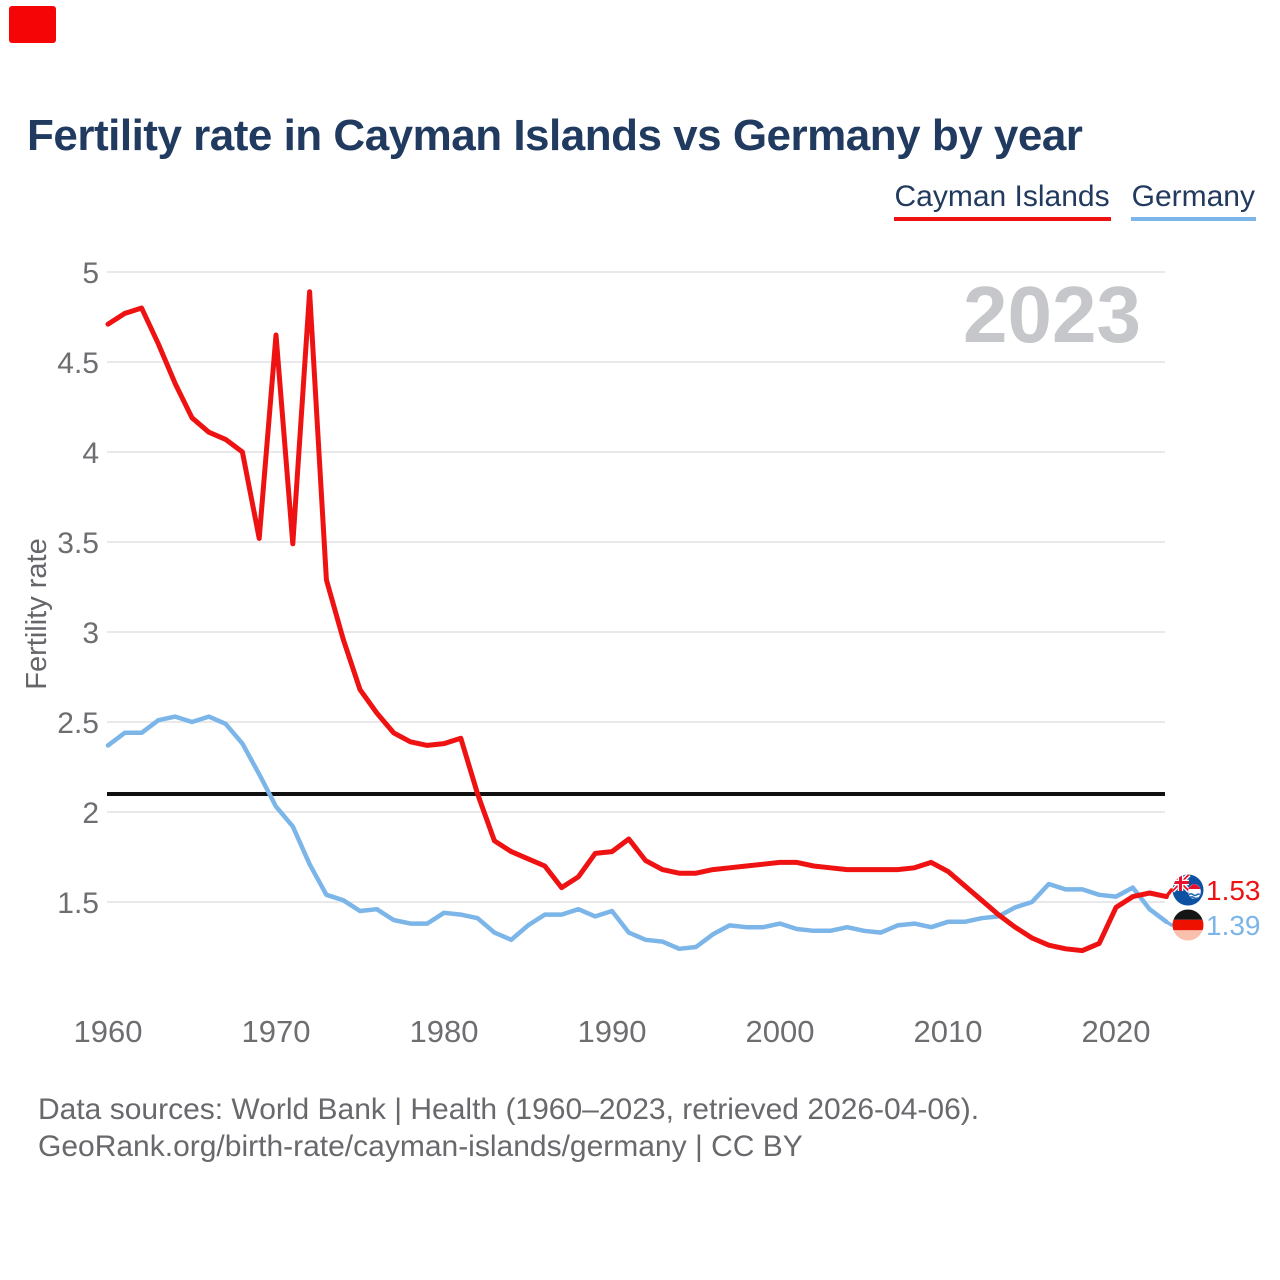 This screenshot has width=1280, height=1280. I want to click on x-tick-label: 2000, so click(780, 1031).